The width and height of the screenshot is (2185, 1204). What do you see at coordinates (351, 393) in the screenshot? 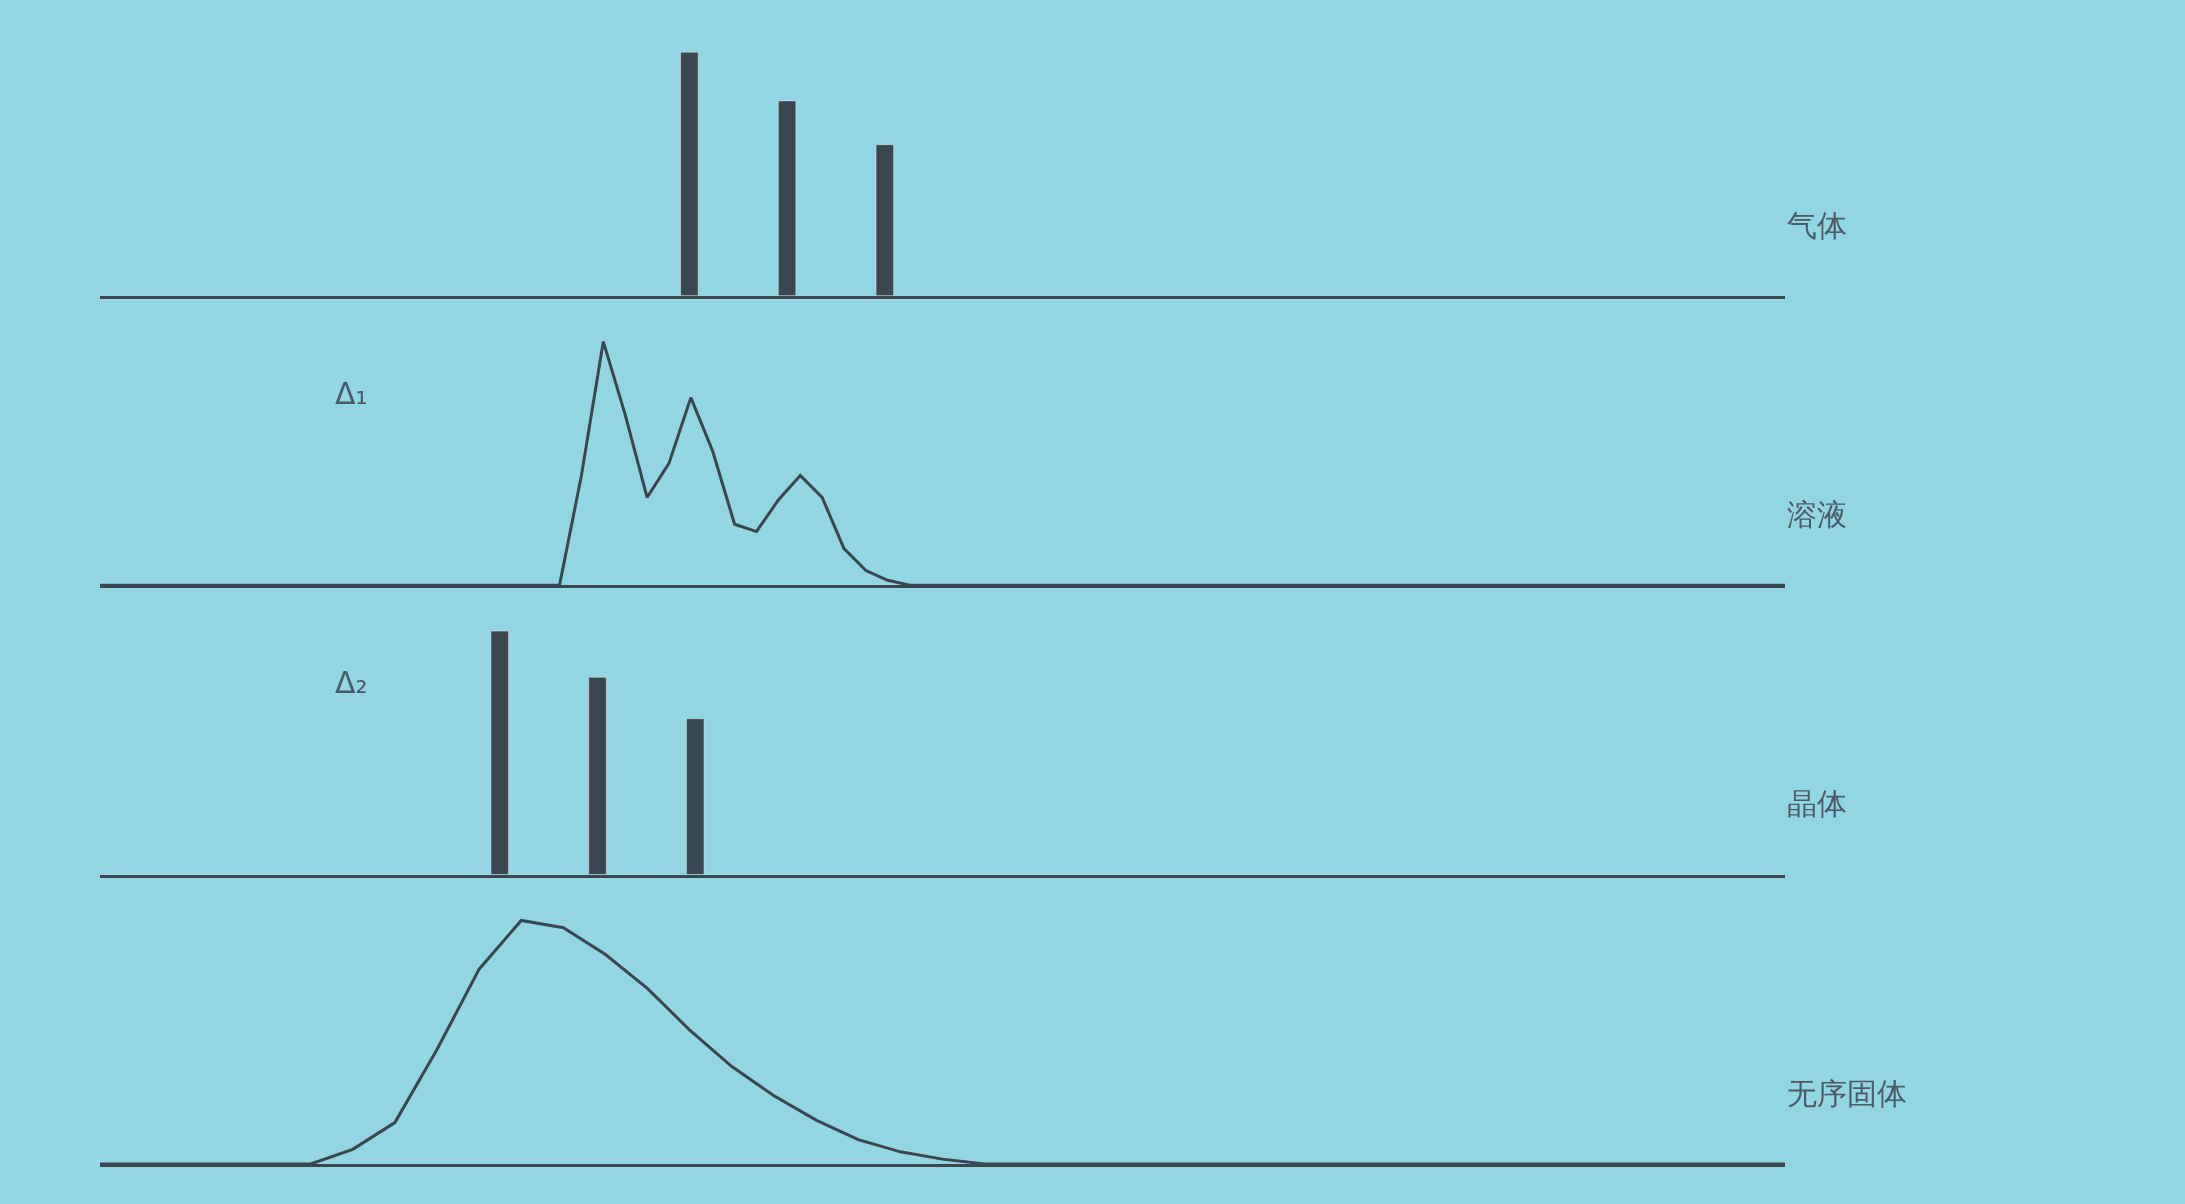
I see `annotation: Δ₁` at bounding box center [351, 393].